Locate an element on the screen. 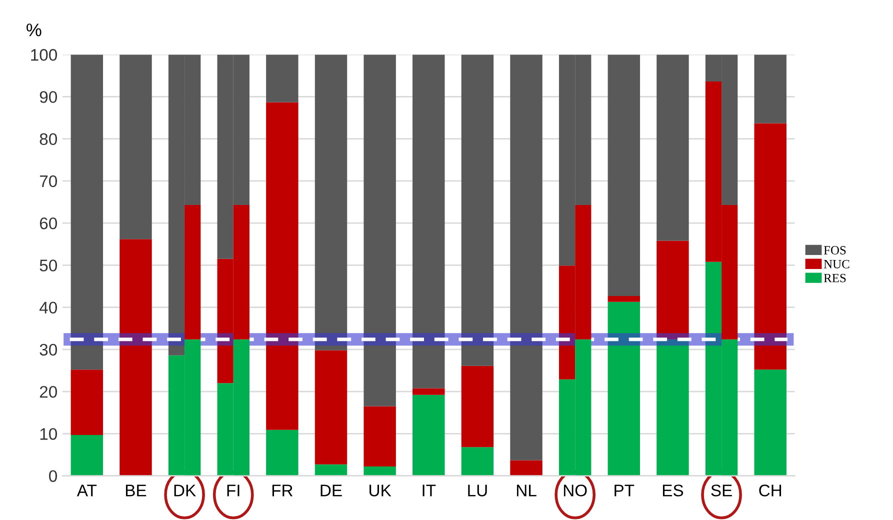 This screenshot has width=893, height=520. x-tick-label: CH is located at coordinates (770, 490).